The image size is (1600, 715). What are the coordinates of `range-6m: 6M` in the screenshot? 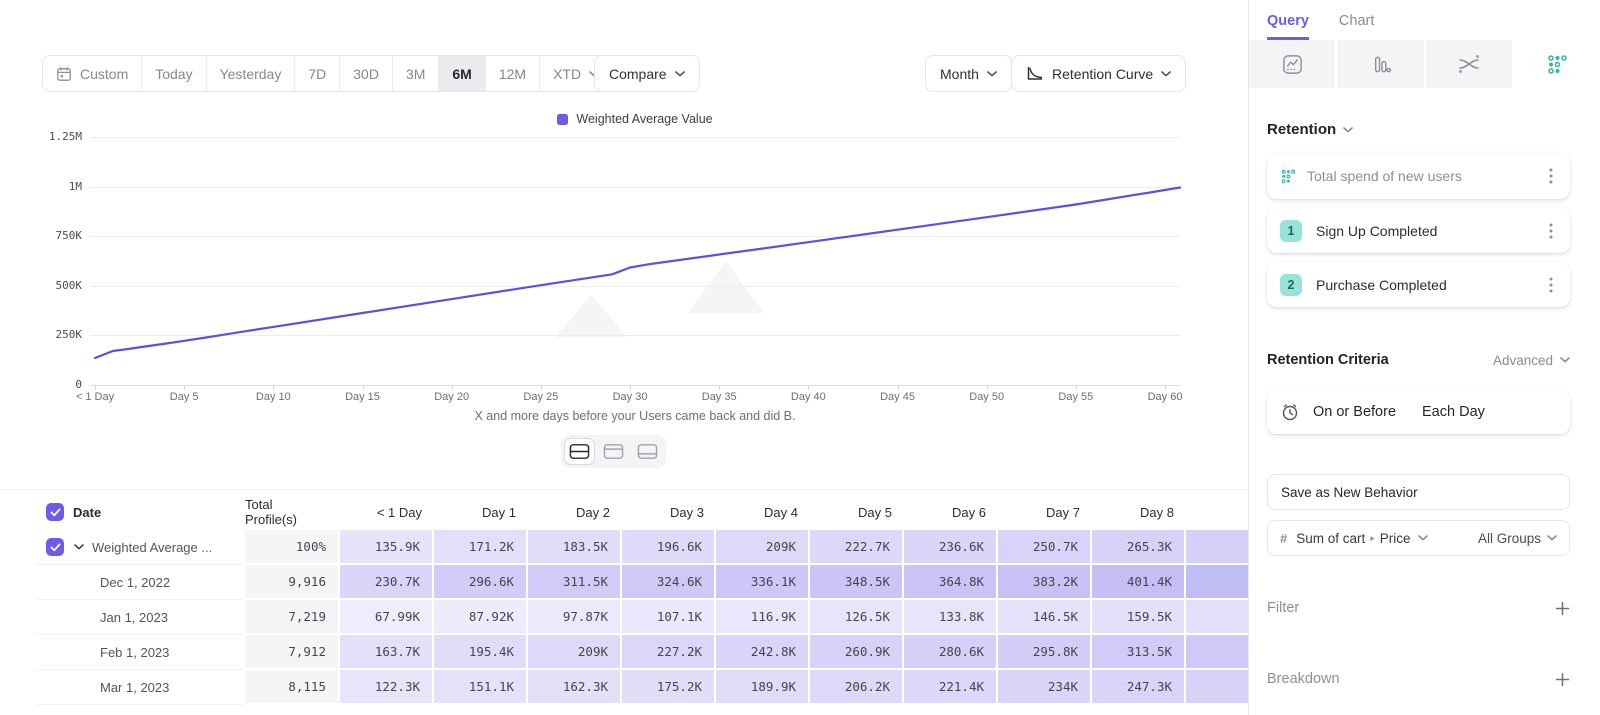 It's located at (461, 73).